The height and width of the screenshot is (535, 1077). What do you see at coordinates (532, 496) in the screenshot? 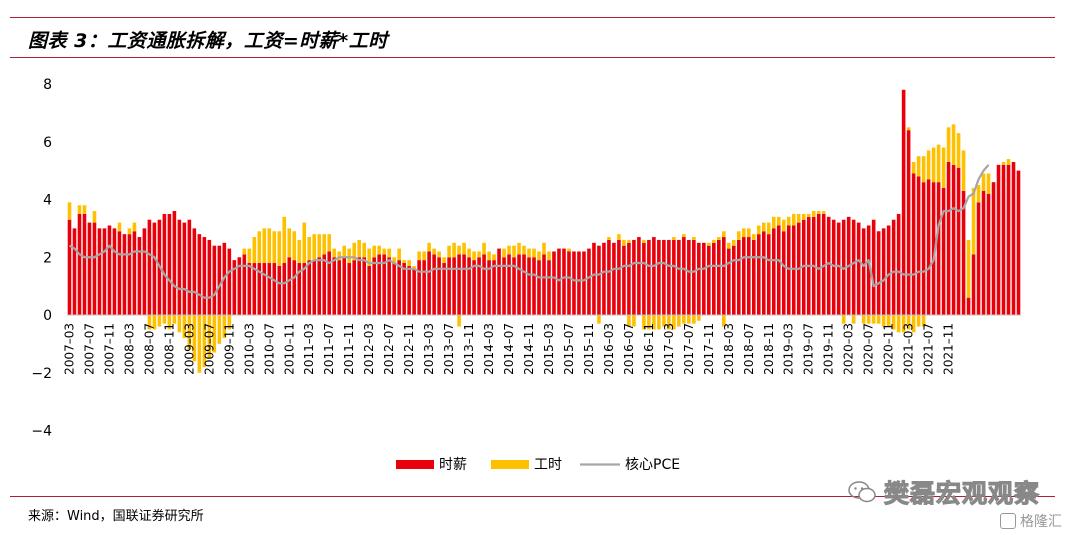
I see `bottom-rule` at bounding box center [532, 496].